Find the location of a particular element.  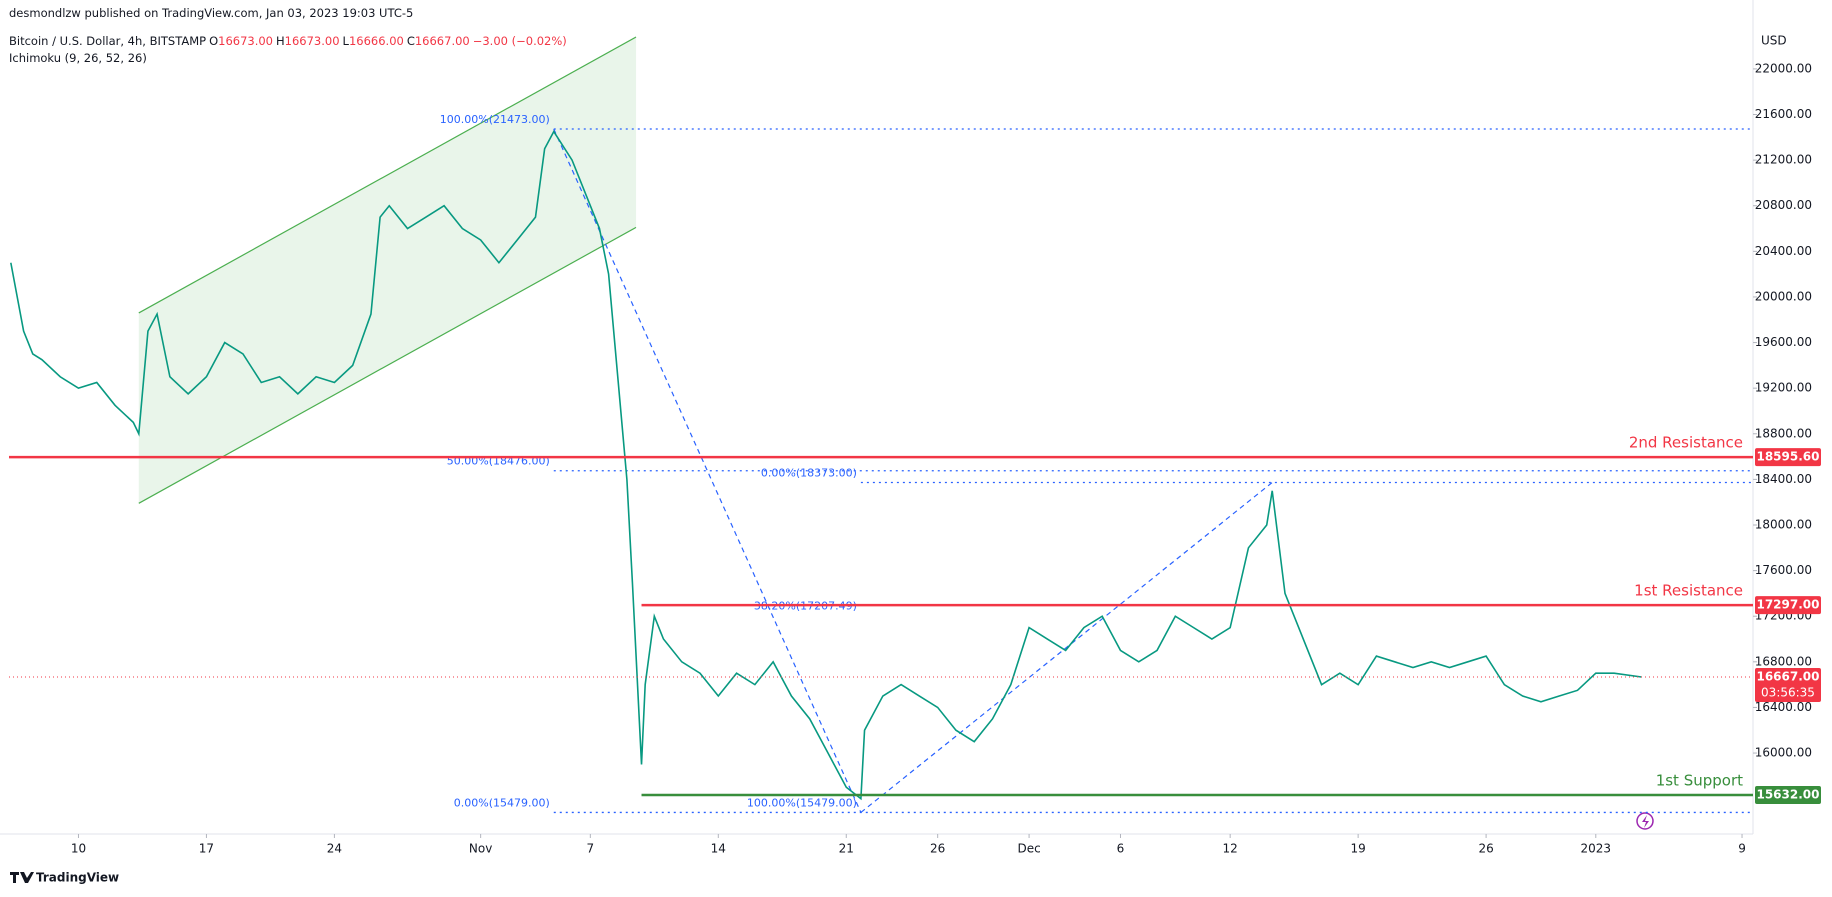

y-tick-label: 16800.00 is located at coordinates (1783, 661).